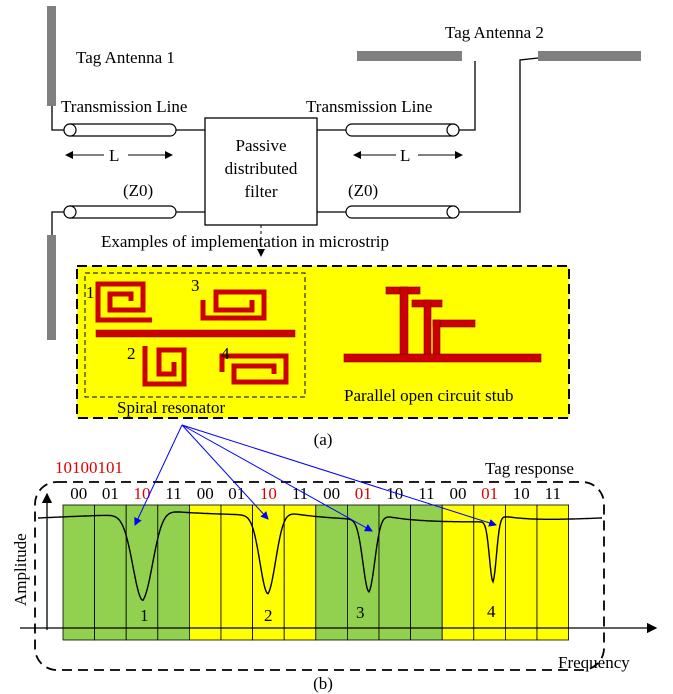  Describe the element at coordinates (90, 292) in the screenshot. I see `resonator-1-label: 1` at that location.